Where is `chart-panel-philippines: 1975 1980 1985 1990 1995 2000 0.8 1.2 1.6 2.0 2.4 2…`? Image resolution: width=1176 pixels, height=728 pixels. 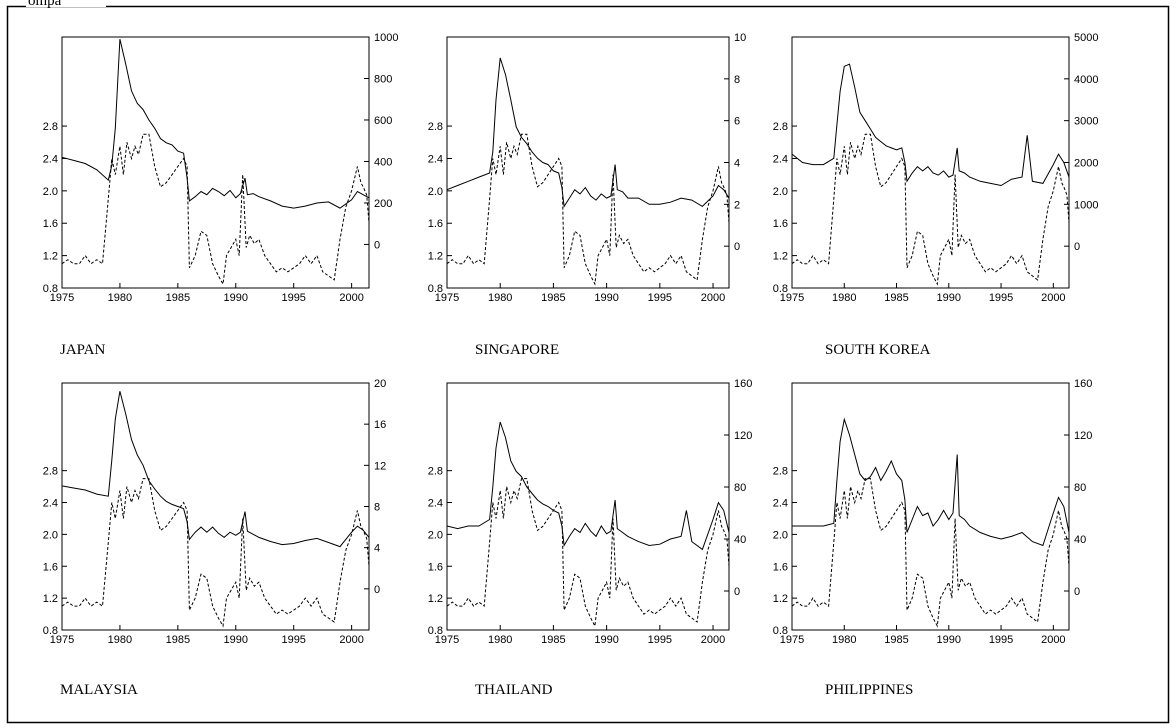 chart-panel-philippines: 1975 1980 1985 1990 1995 2000 0.8 1.2 1.6 2.0 2.4 2… is located at coordinates (933, 538).